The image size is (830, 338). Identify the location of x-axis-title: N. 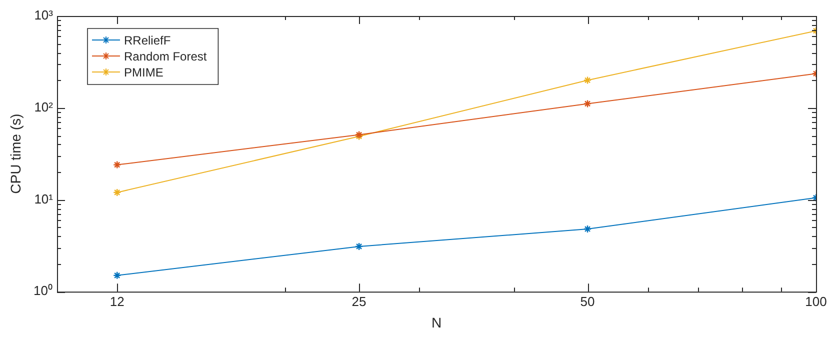
(436, 322).